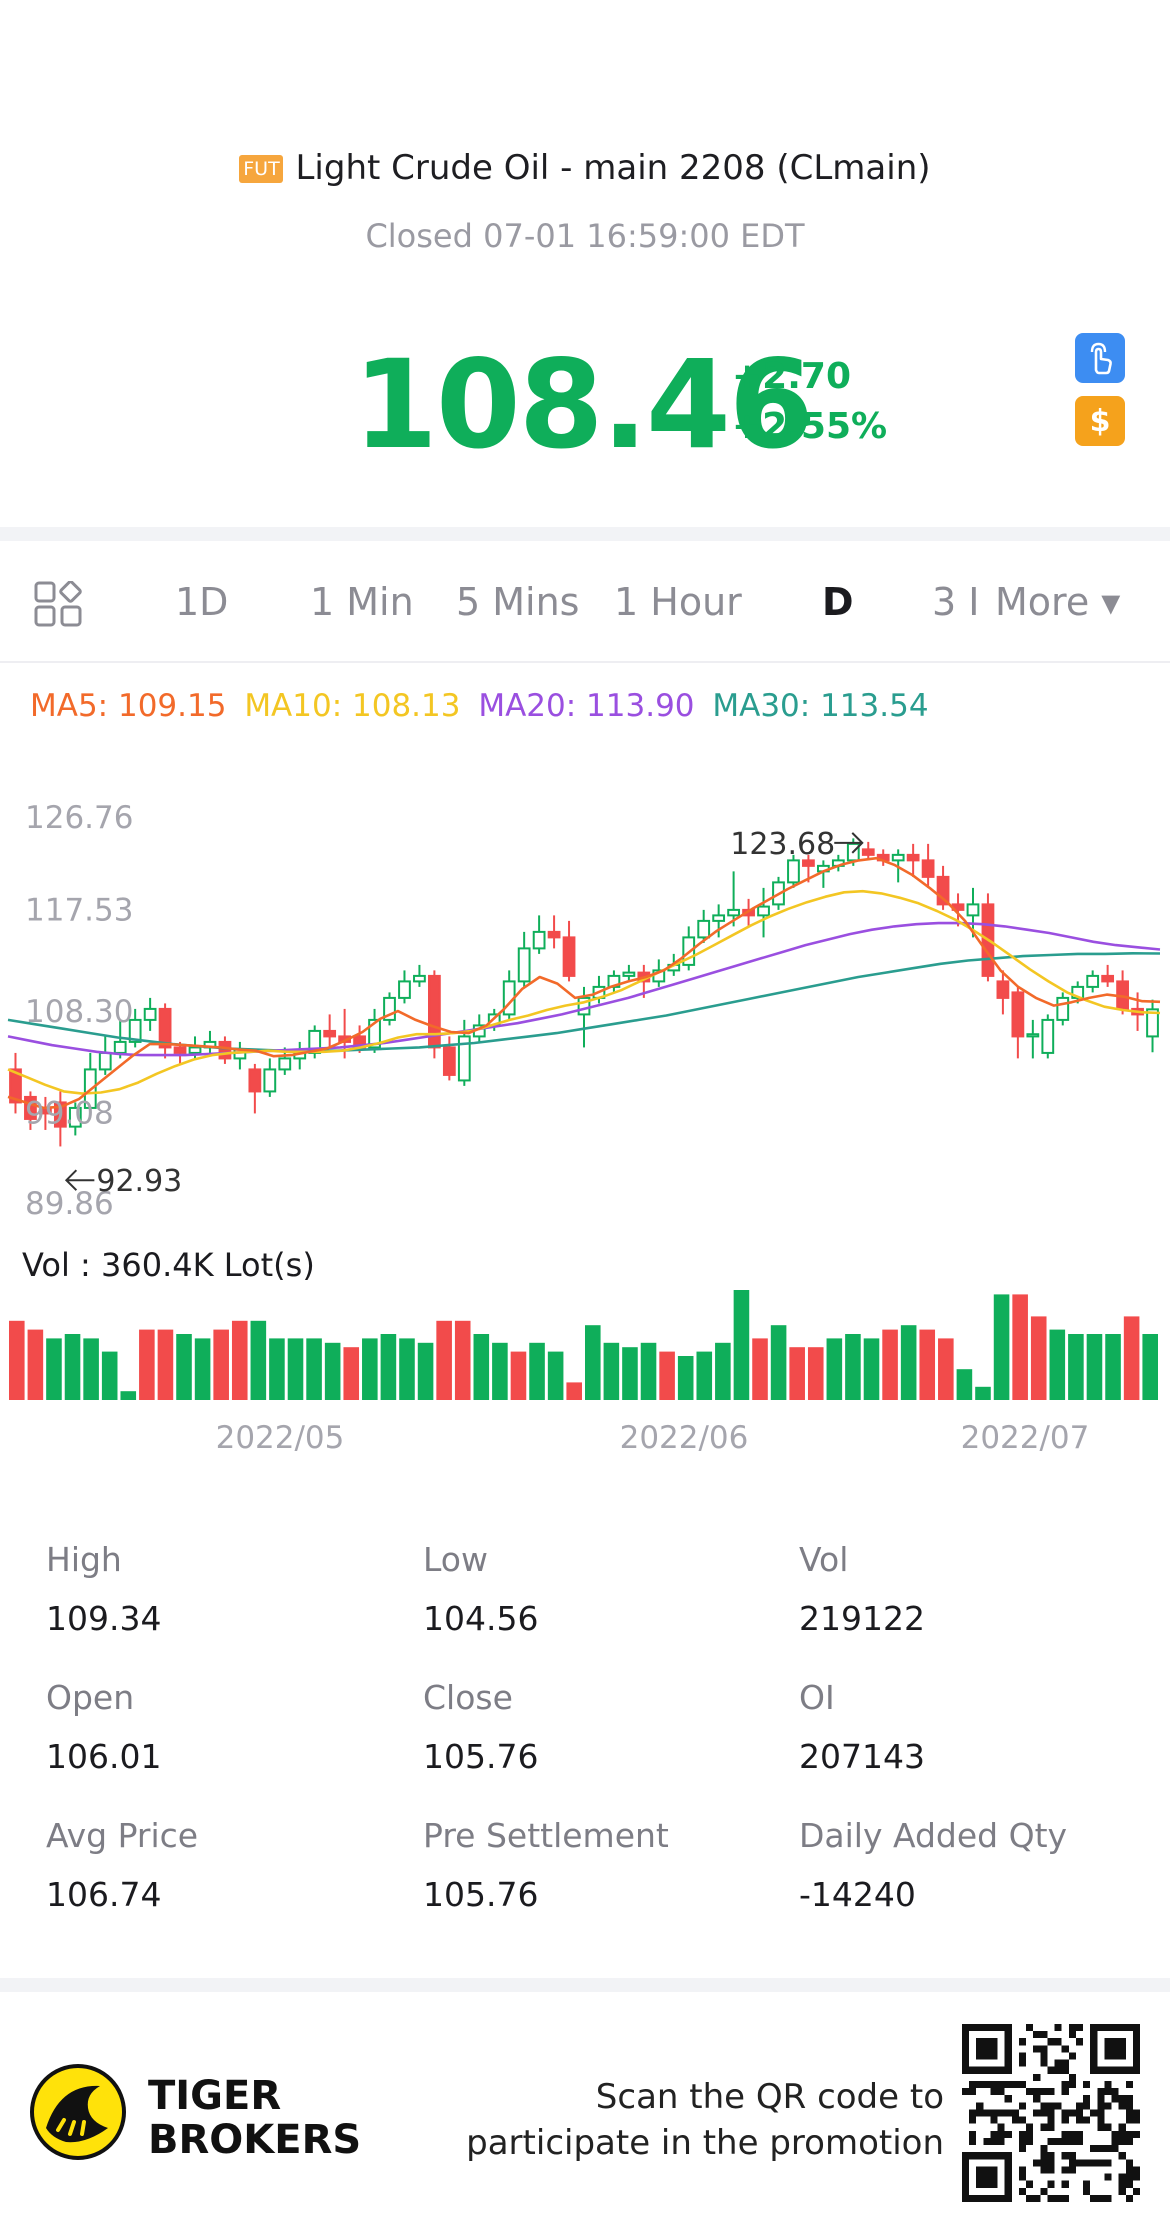 Image resolution: width=1170 pixels, height=2235 pixels. Describe the element at coordinates (1051, 2113) in the screenshot. I see `qr-code-icon` at that location.